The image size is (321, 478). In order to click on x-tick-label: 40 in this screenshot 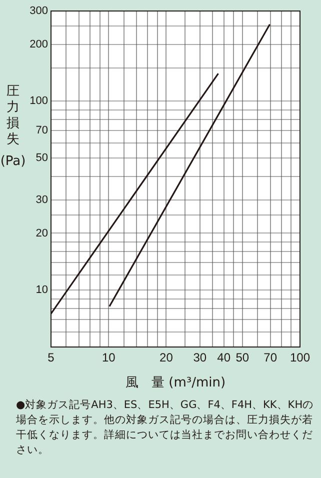, I will do `click(224, 357)`.